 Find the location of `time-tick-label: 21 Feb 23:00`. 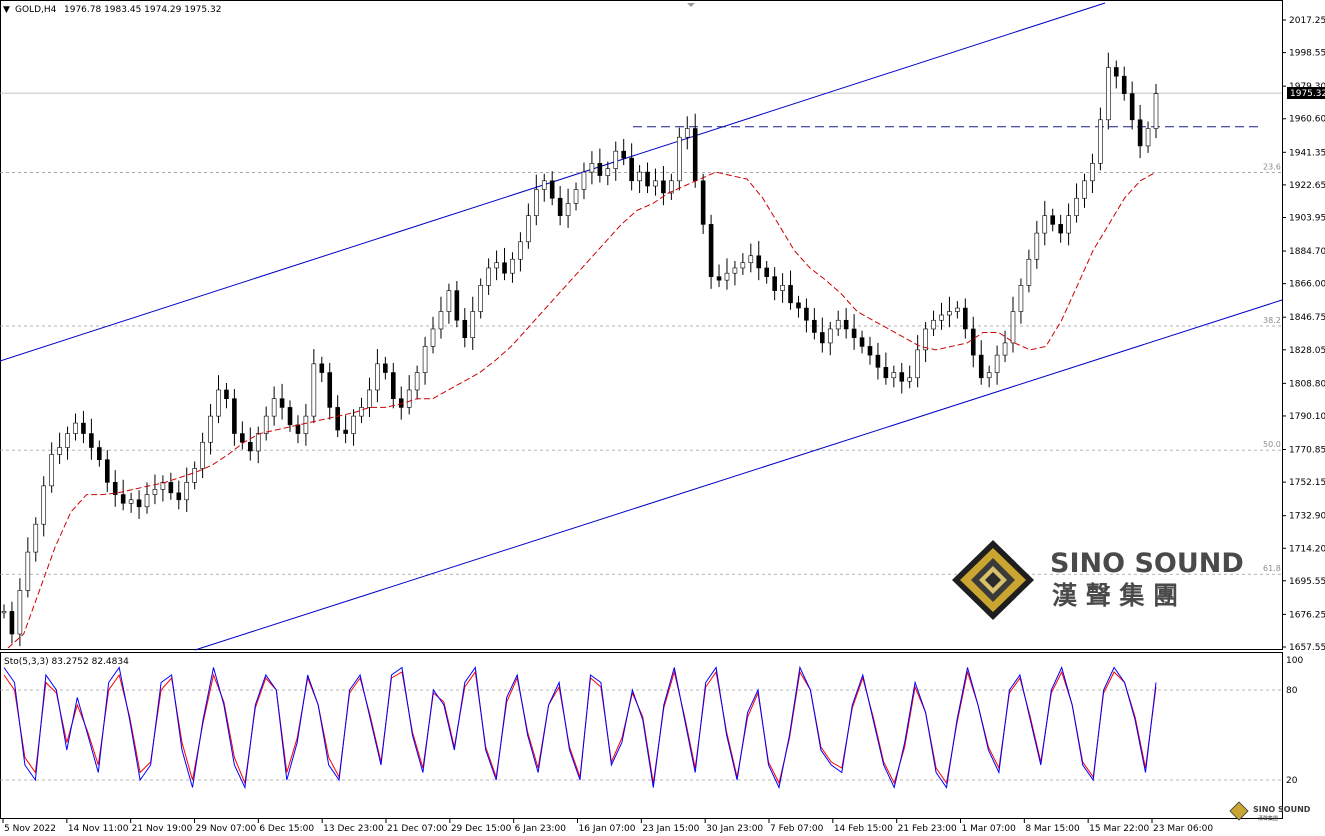

time-tick-label: 21 Feb 23:00 is located at coordinates (927, 829).